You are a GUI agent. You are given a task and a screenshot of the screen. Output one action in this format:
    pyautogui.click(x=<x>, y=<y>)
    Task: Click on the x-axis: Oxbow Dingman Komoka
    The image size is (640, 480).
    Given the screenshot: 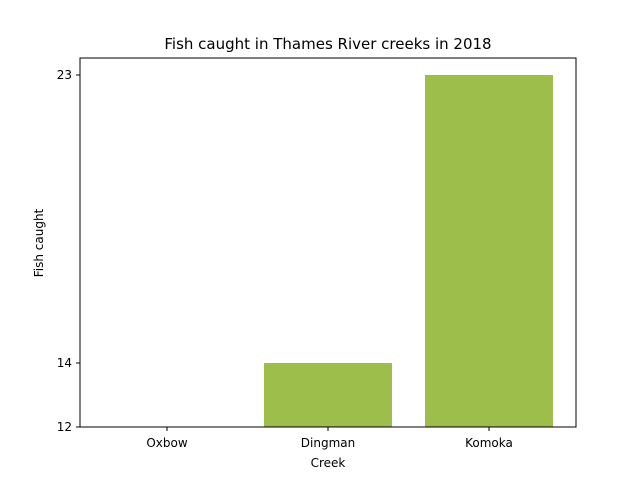 What is the action you would take?
    pyautogui.click(x=329, y=438)
    